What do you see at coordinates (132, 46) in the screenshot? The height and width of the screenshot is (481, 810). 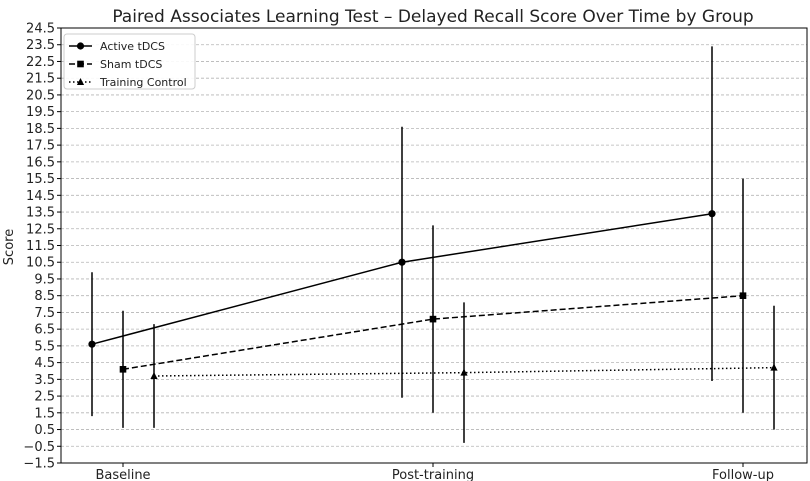 I see `legend-label: Active tDCS` at bounding box center [132, 46].